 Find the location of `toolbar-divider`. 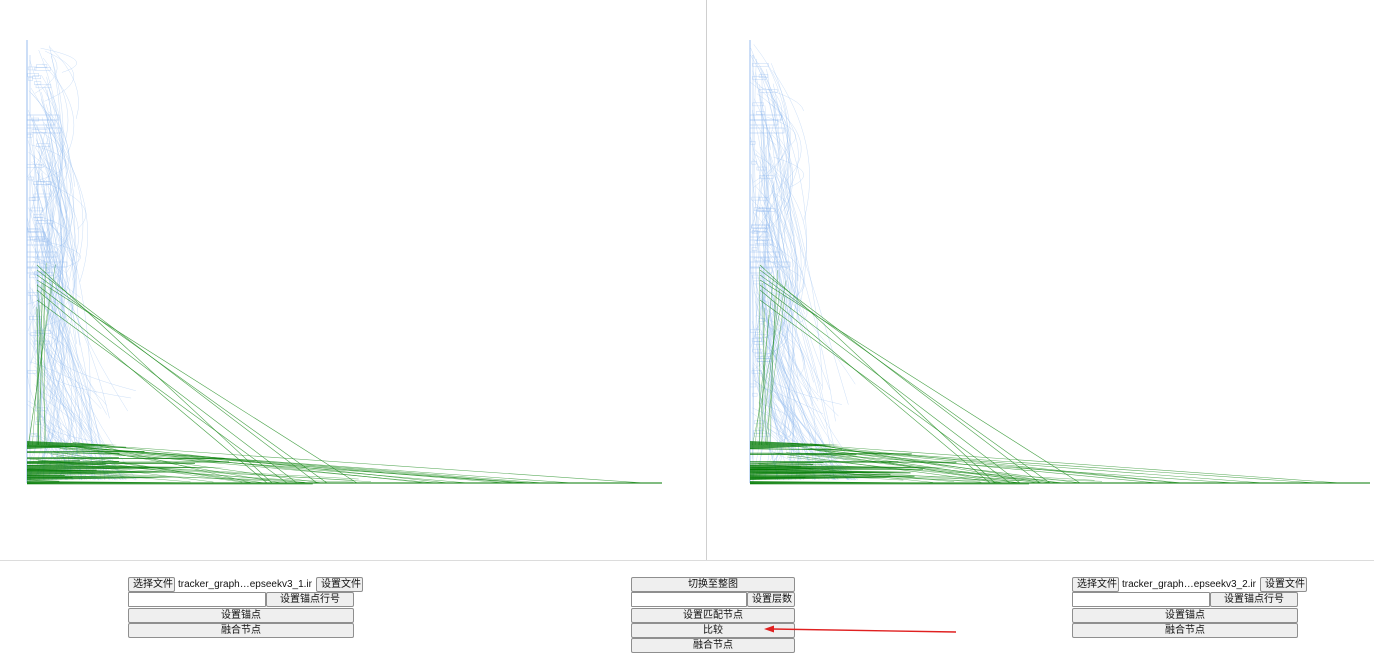

toolbar-divider is located at coordinates (687, 560).